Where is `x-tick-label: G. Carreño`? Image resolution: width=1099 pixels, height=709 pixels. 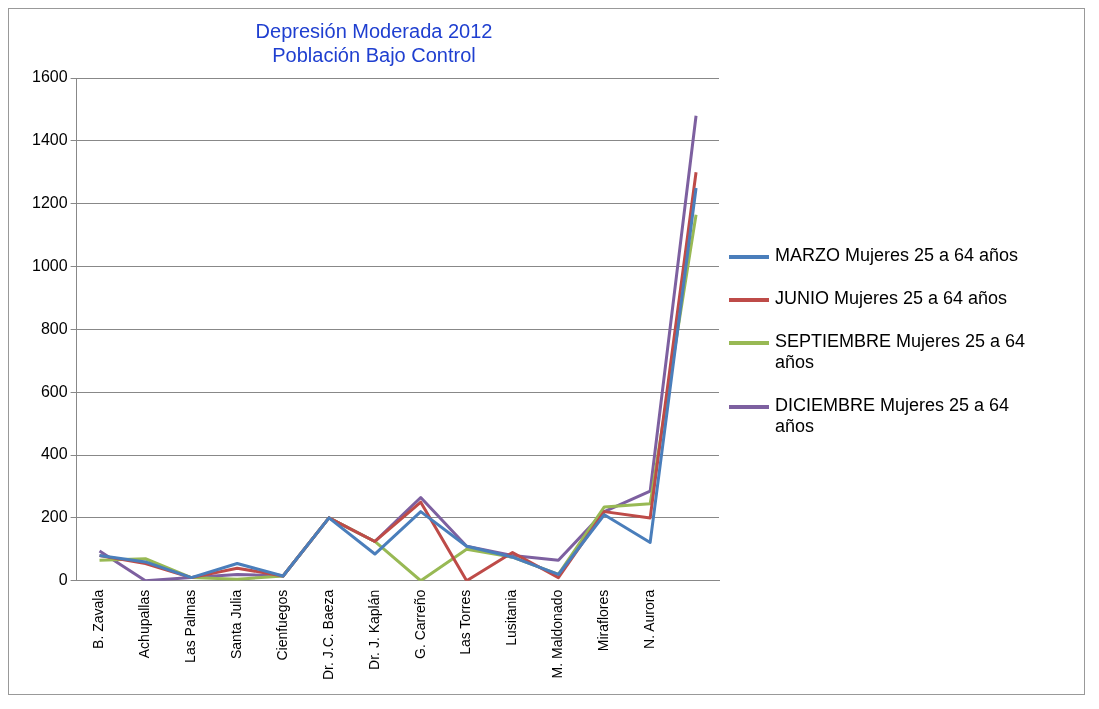
x-tick-label: G. Carreño is located at coordinates (419, 624).